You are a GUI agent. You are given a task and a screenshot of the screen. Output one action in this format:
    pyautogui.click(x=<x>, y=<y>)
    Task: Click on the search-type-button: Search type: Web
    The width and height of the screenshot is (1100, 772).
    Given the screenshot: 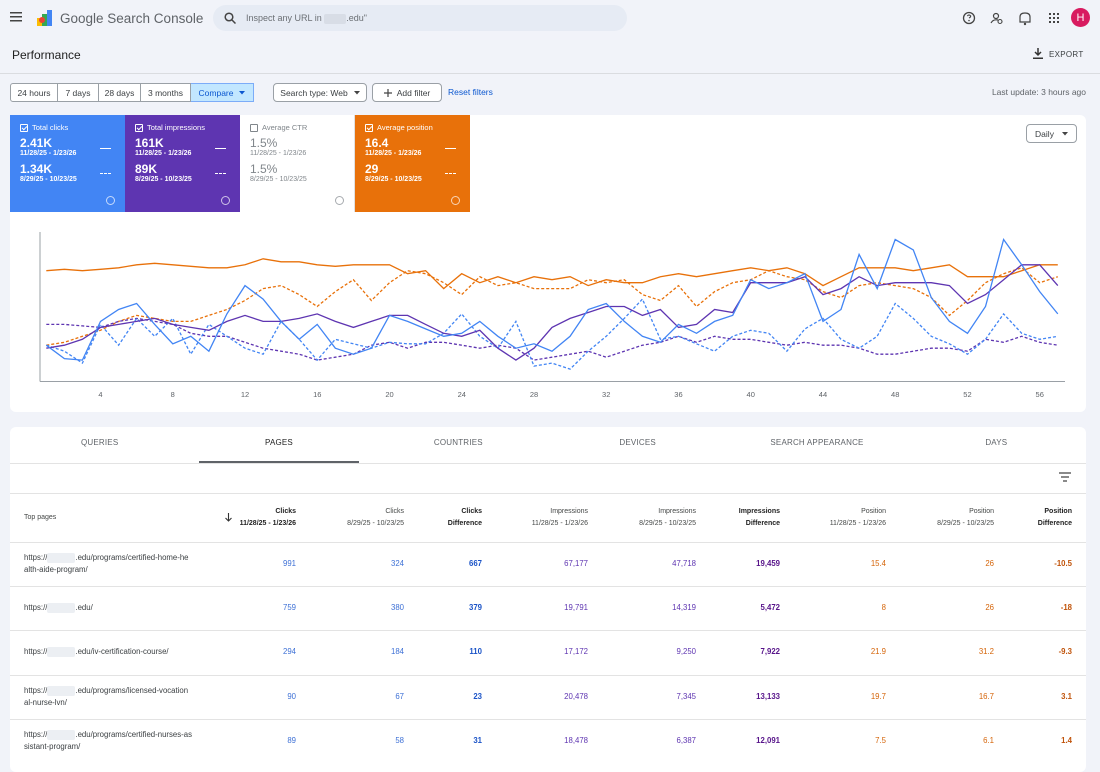 What is the action you would take?
    pyautogui.click(x=320, y=92)
    